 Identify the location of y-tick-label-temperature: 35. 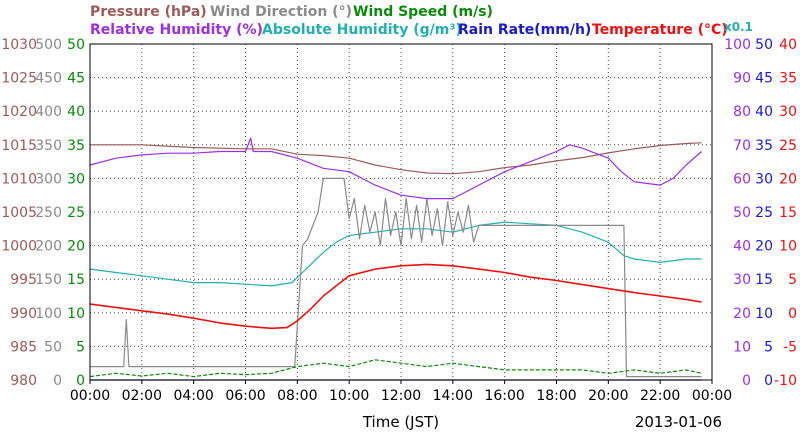
(788, 79).